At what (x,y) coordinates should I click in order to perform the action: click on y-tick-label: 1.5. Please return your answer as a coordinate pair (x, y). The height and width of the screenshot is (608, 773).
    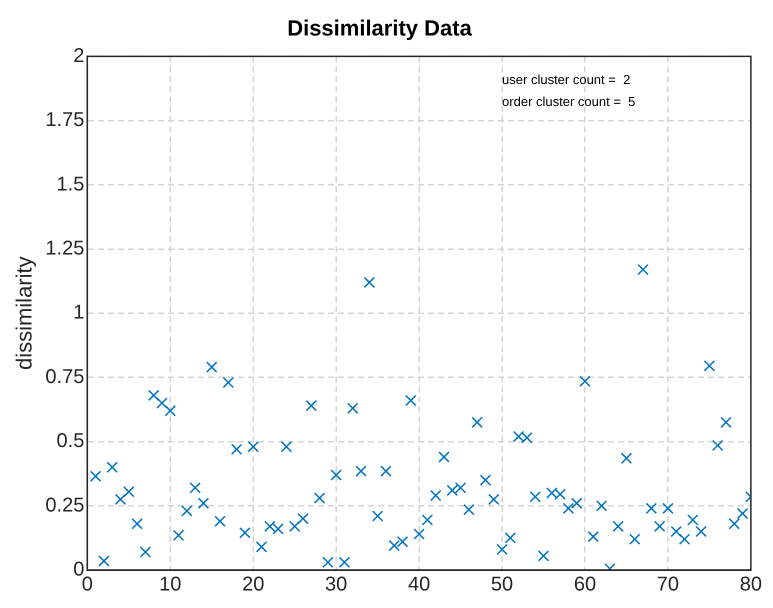
    Looking at the image, I should click on (70, 184).